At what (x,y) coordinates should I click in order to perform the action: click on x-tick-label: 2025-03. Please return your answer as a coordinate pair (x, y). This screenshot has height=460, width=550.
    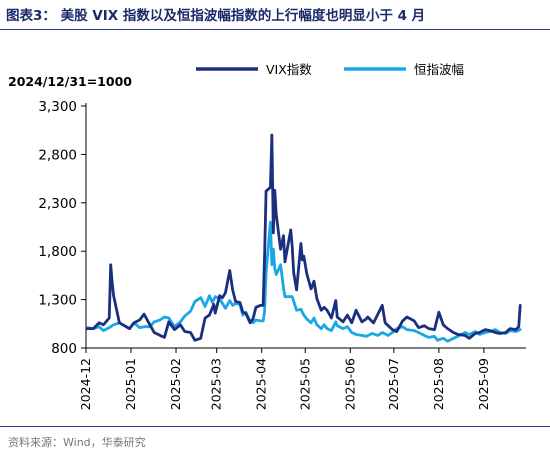
    Looking at the image, I should click on (216, 384).